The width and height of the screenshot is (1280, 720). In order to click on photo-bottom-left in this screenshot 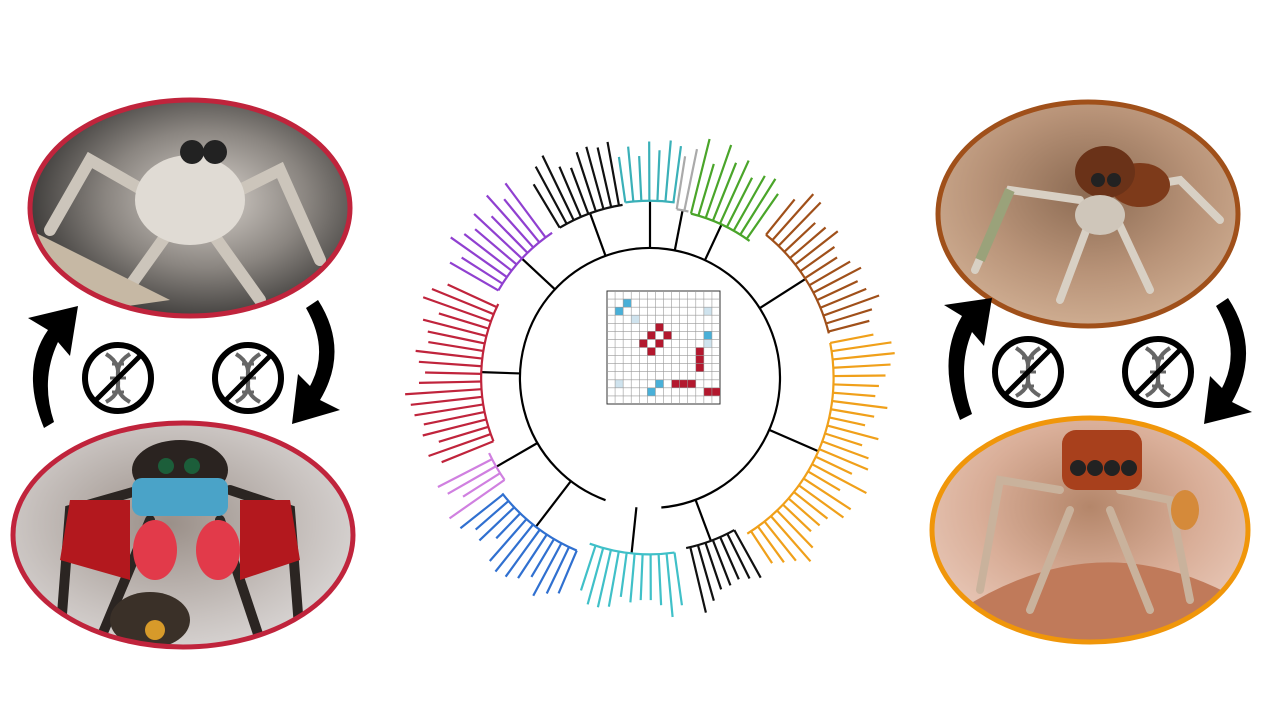, I will do `click(183, 535)`.